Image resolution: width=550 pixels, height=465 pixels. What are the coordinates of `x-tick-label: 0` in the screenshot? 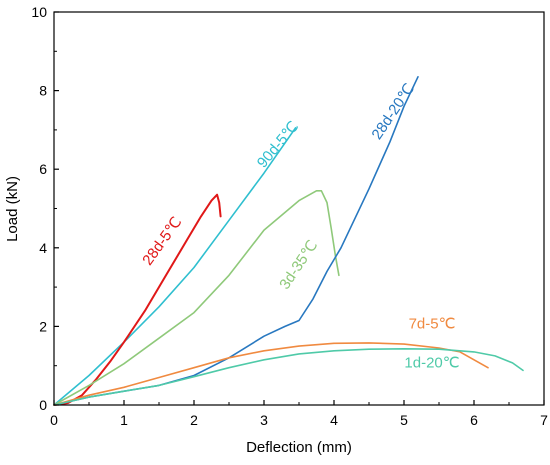 It's located at (54, 420).